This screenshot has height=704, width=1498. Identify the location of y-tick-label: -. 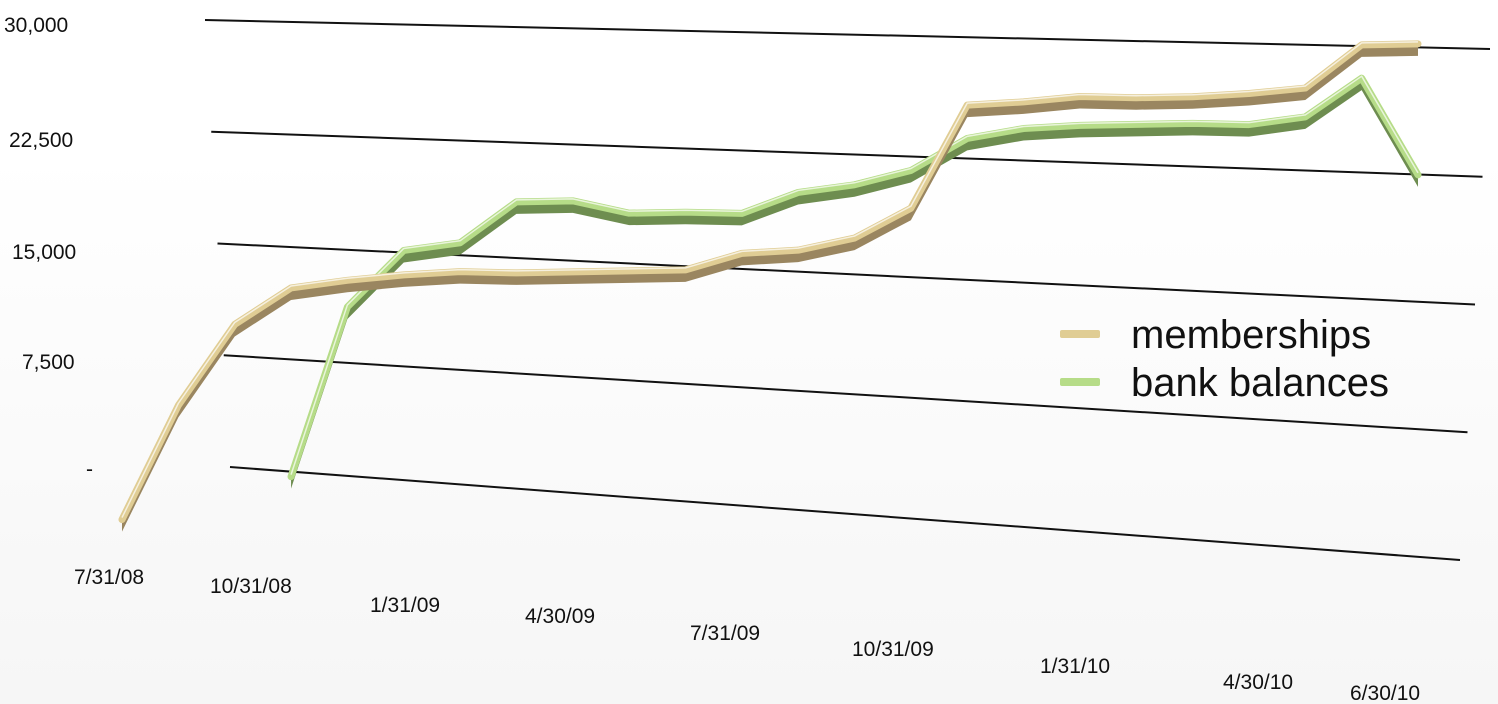
(89, 469).